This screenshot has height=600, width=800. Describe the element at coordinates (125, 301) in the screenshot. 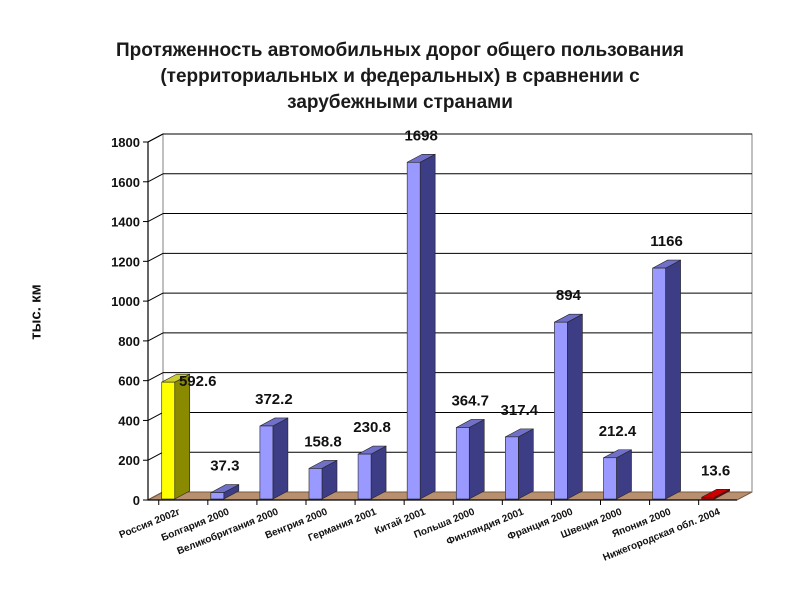

I see `y-tick-label: 1000` at that location.